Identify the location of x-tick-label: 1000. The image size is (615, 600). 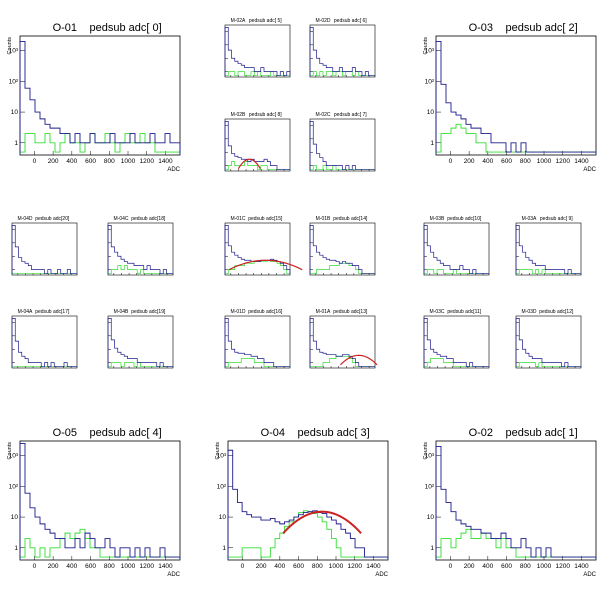
(544, 566).